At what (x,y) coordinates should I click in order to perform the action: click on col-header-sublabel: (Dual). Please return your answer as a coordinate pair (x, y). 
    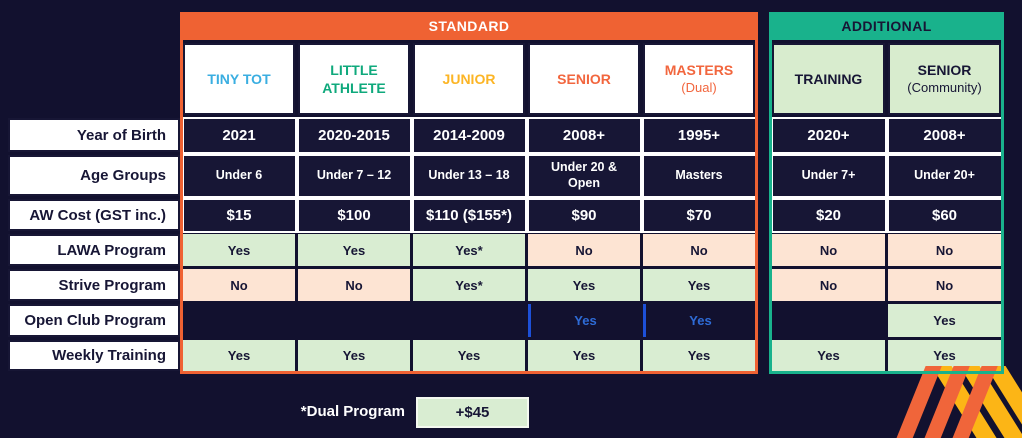
    Looking at the image, I should click on (699, 87).